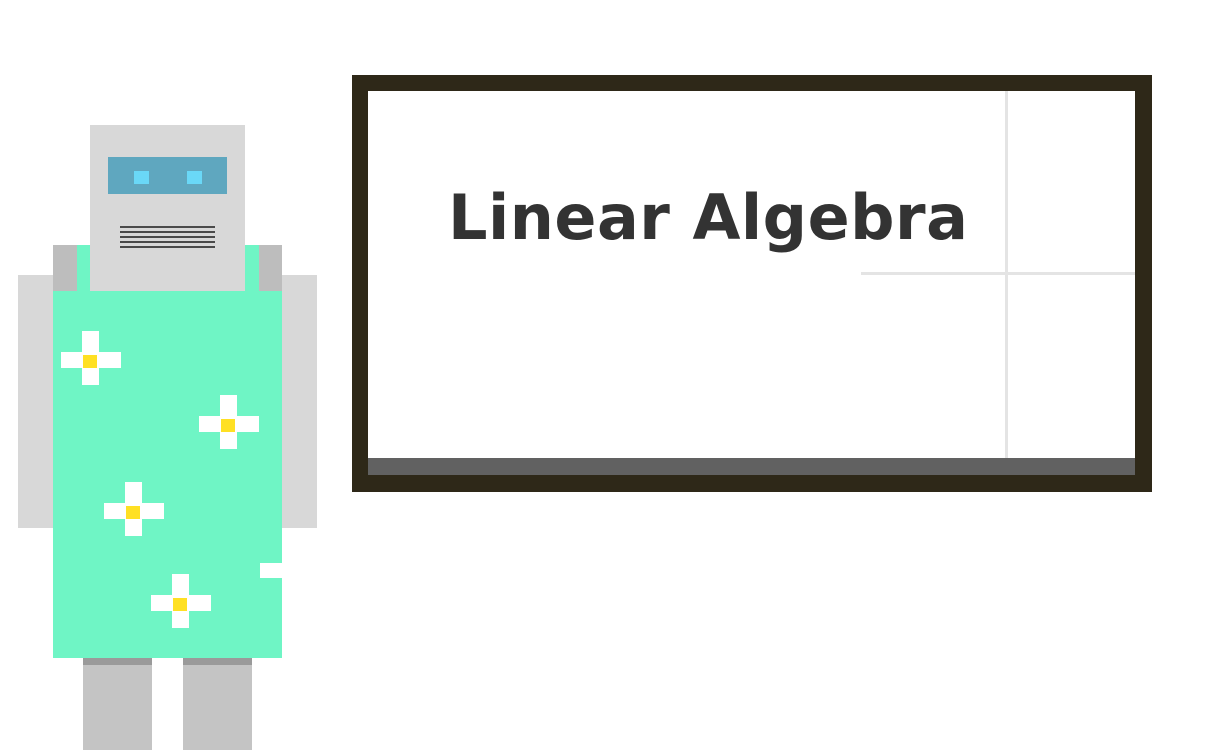 This screenshot has height=750, width=1217. What do you see at coordinates (167, 175) in the screenshot?
I see `robot-visor` at bounding box center [167, 175].